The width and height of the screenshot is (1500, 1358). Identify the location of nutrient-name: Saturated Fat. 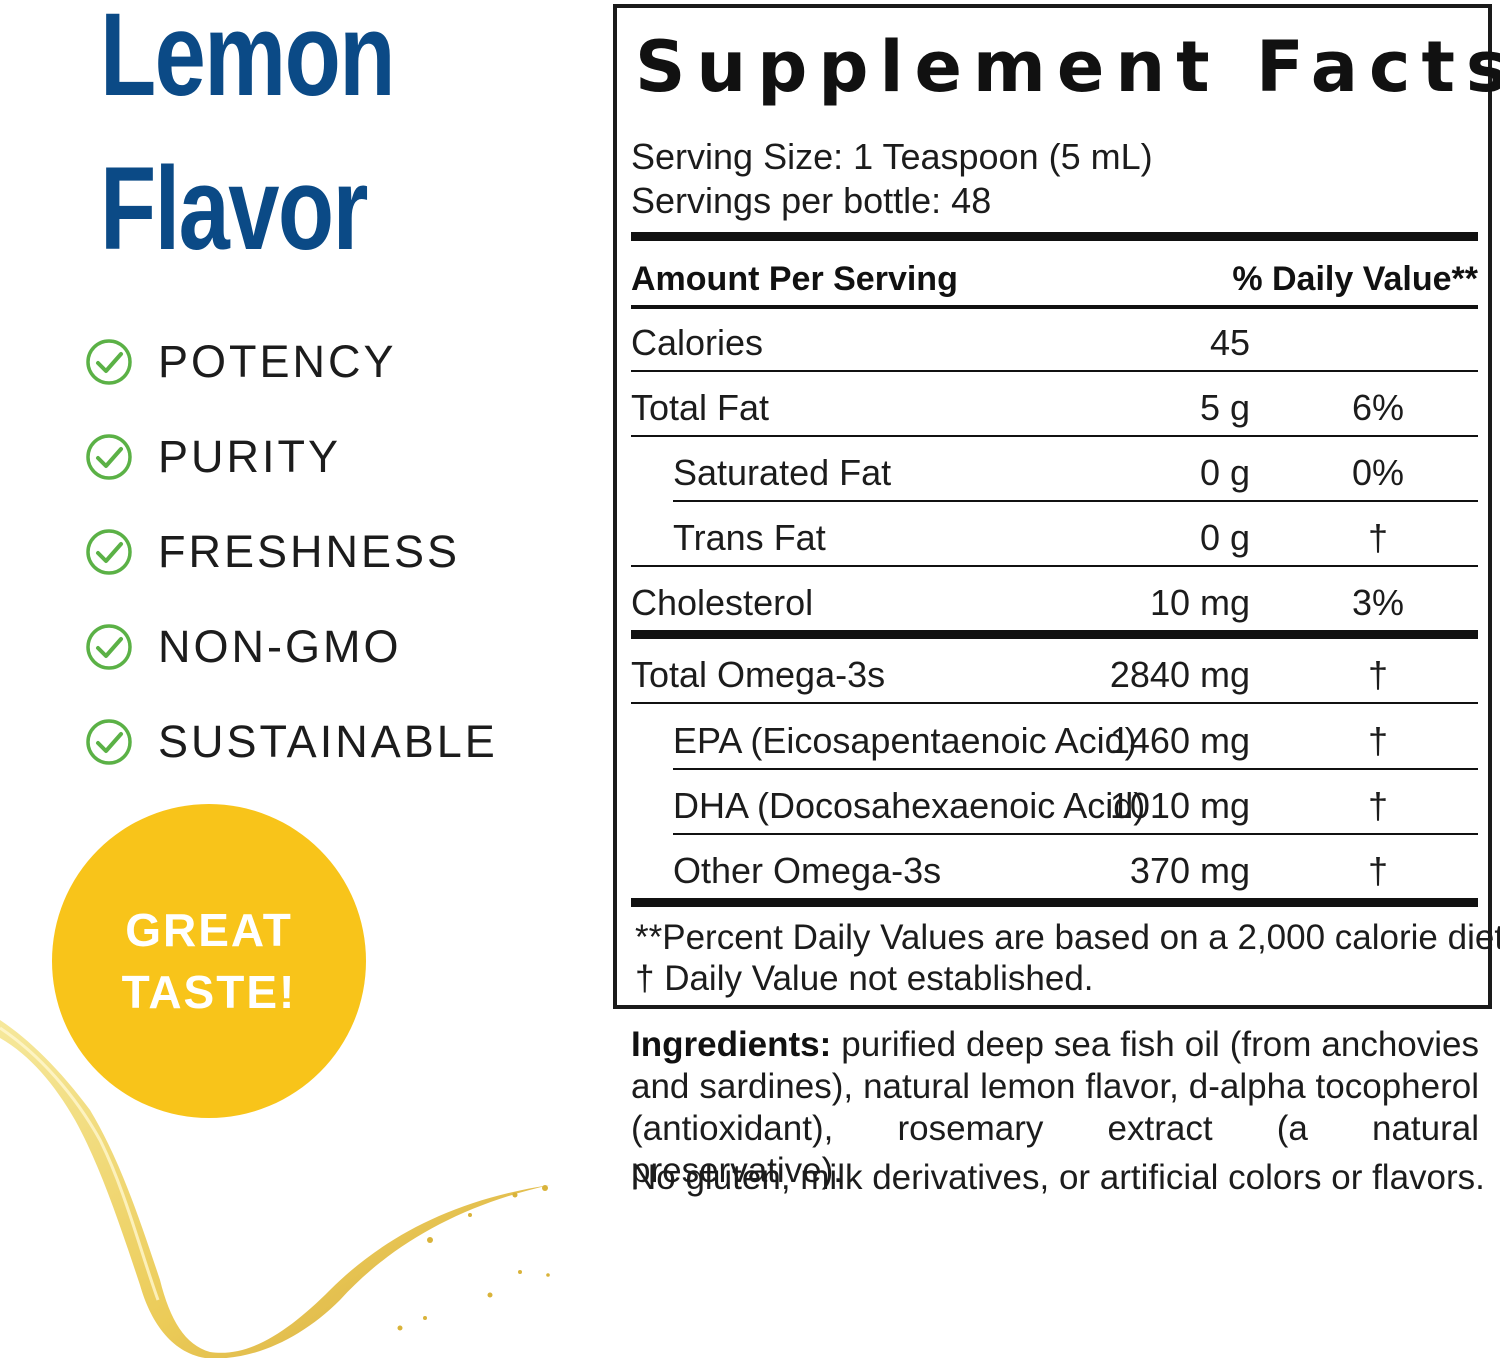
(782, 472).